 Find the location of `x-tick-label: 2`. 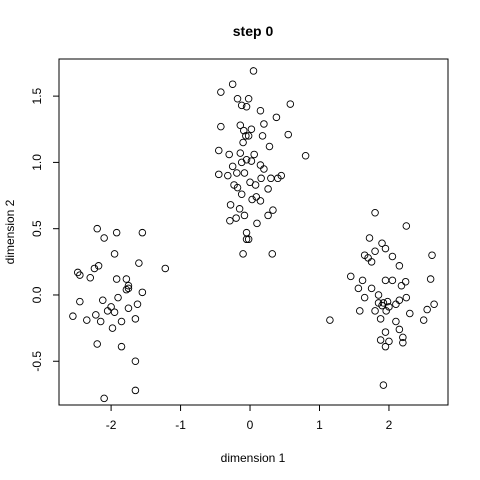

x-tick-label: 2 is located at coordinates (389, 425).